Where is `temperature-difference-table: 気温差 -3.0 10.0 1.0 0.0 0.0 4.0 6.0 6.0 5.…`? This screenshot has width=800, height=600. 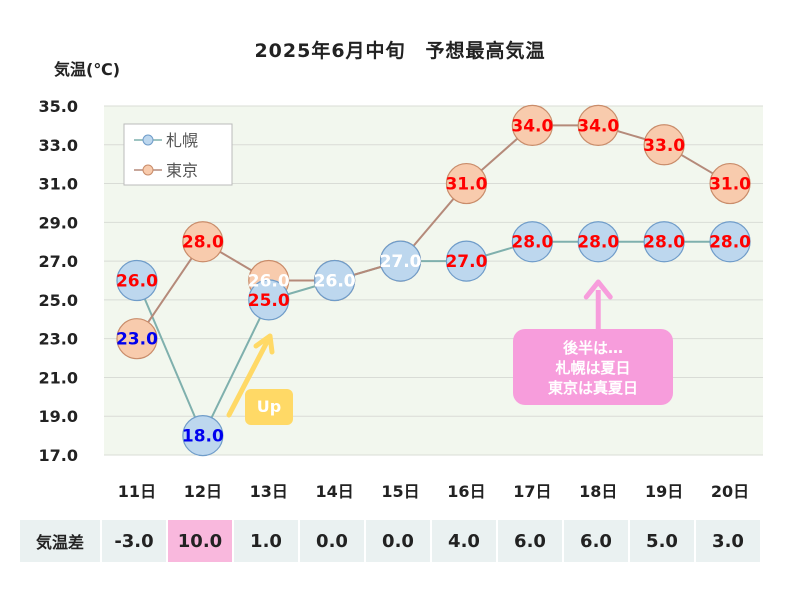
temperature-difference-table: 気温差 -3.0 10.0 1.0 0.0 0.0 4.0 6.0 6.0 5.… is located at coordinates (391, 541).